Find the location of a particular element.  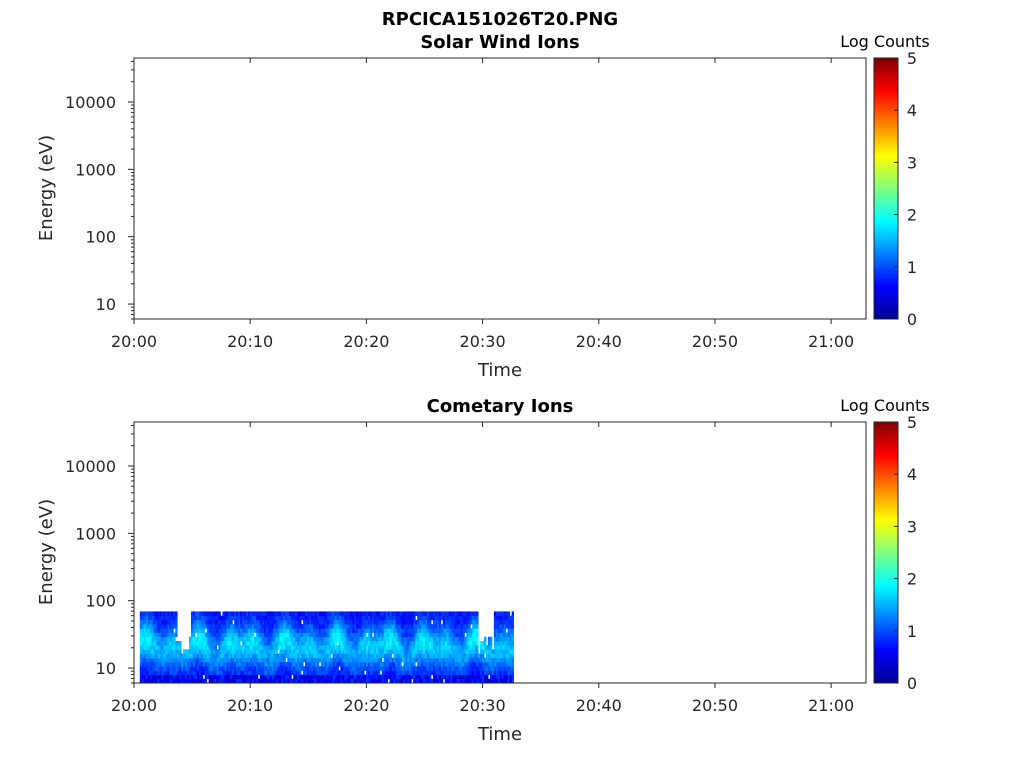

x-tick-label: 20:30 is located at coordinates (483, 341).